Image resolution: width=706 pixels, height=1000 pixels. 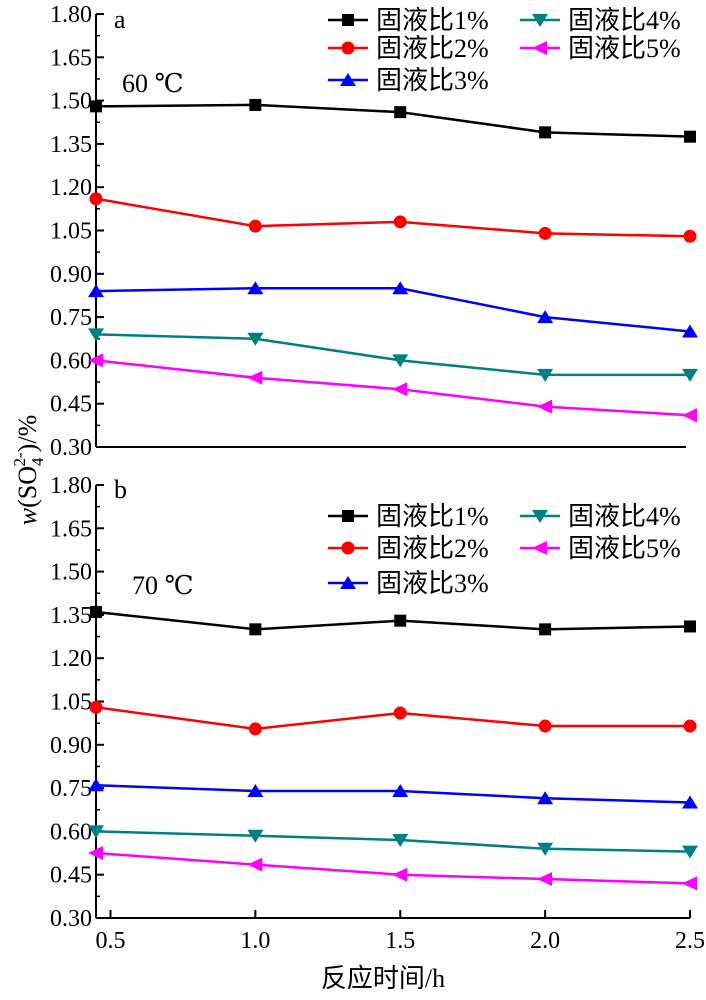 I want to click on y-axis-title-close: )/%, so click(x=27, y=434).